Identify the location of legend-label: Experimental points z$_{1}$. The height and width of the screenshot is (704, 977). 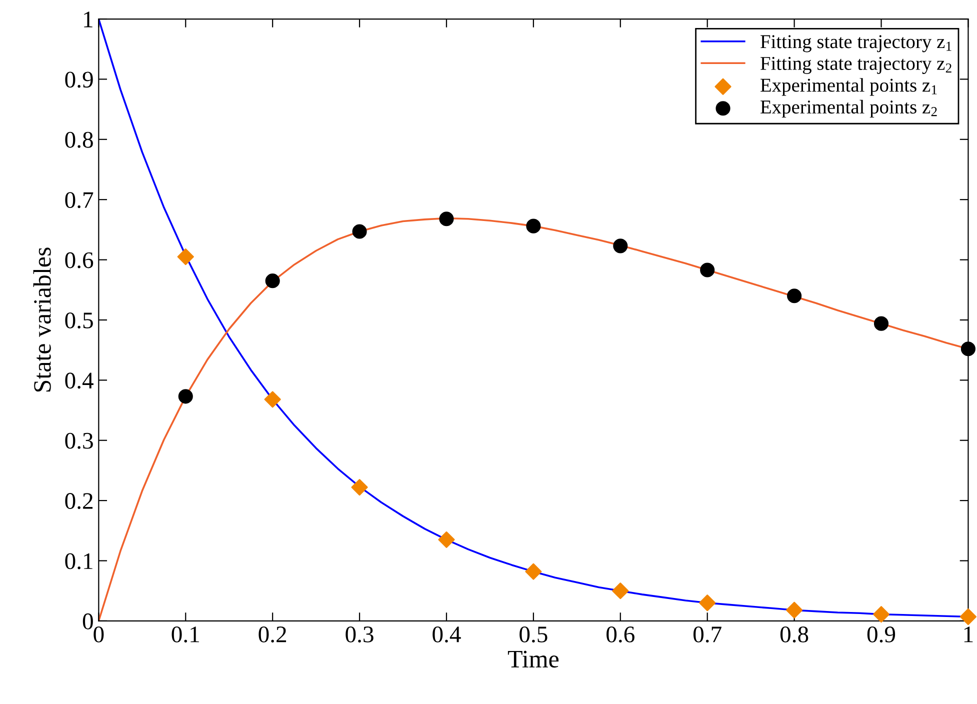
(848, 87).